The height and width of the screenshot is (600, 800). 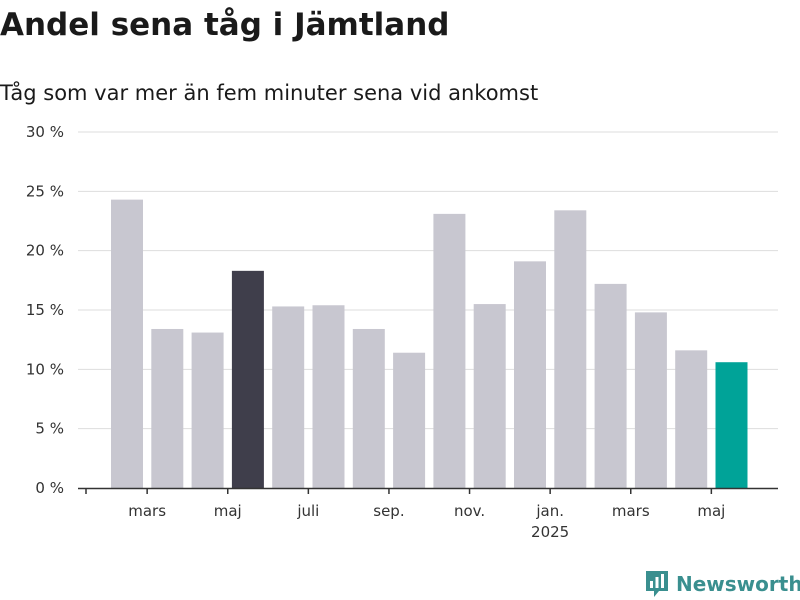 What do you see at coordinates (657, 584) in the screenshot?
I see `bar-chart-icon` at bounding box center [657, 584].